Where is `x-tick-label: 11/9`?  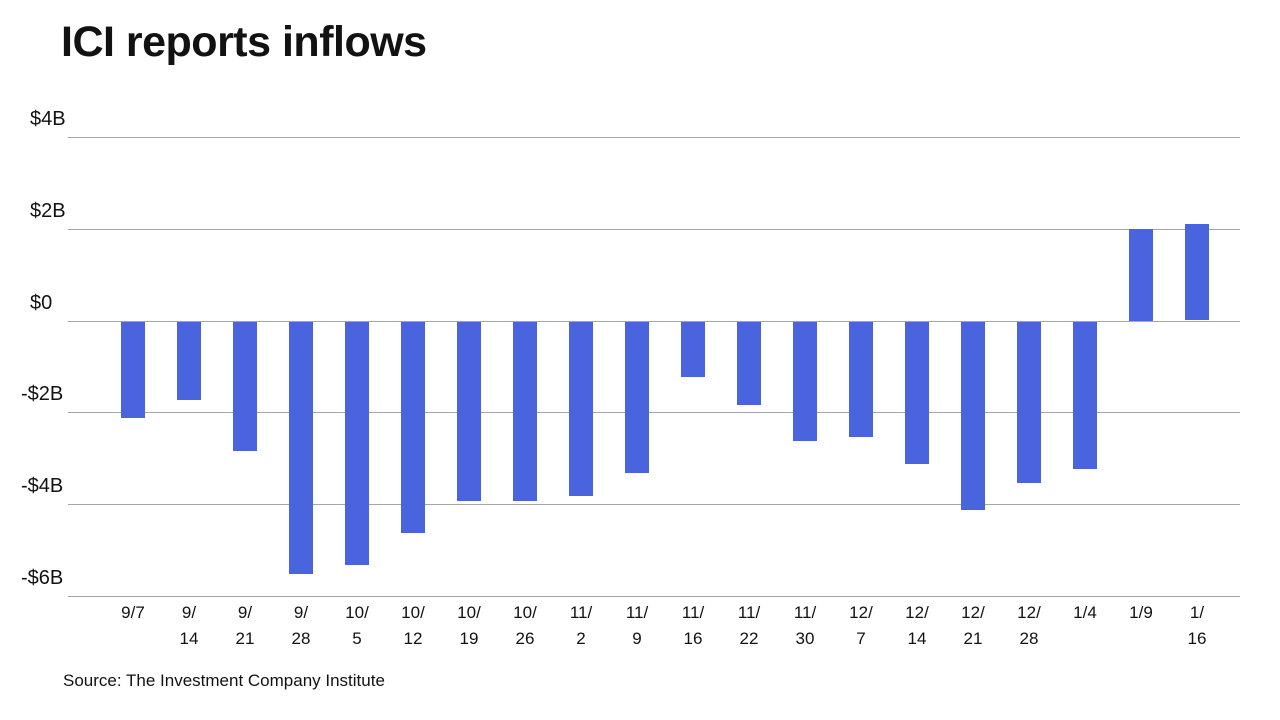
x-tick-label: 11/9 is located at coordinates (637, 625).